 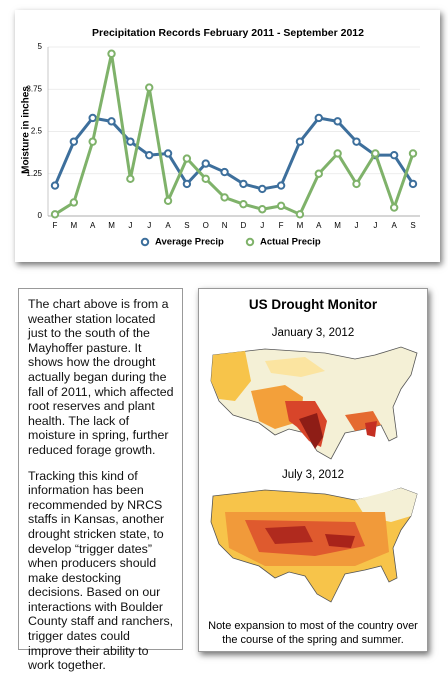 What do you see at coordinates (37, 131) in the screenshot?
I see `y-tick-label: 2.5` at bounding box center [37, 131].